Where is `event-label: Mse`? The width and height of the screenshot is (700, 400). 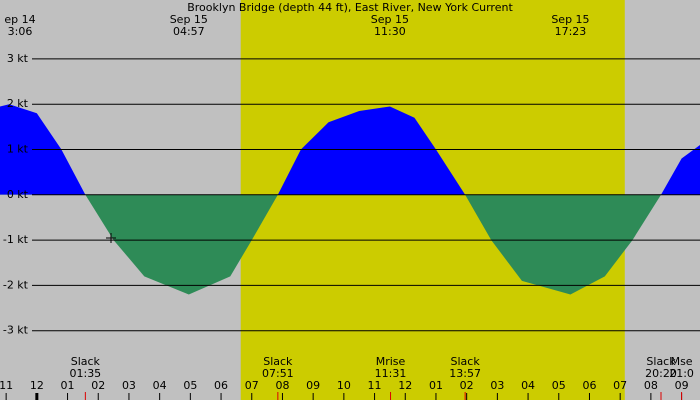 event-label: Mse is located at coordinates (682, 361).